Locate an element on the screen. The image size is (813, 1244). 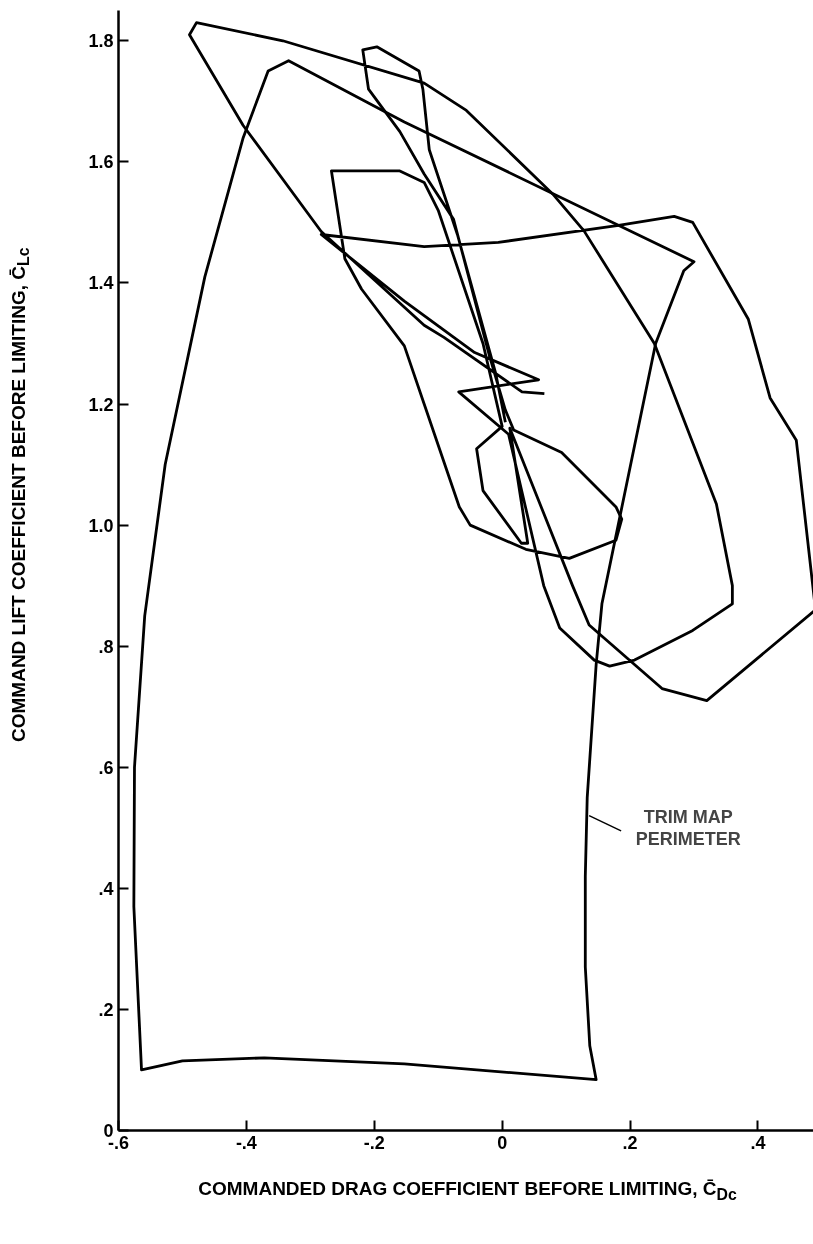
y-tick-label: 1.8 is located at coordinates (101, 41).